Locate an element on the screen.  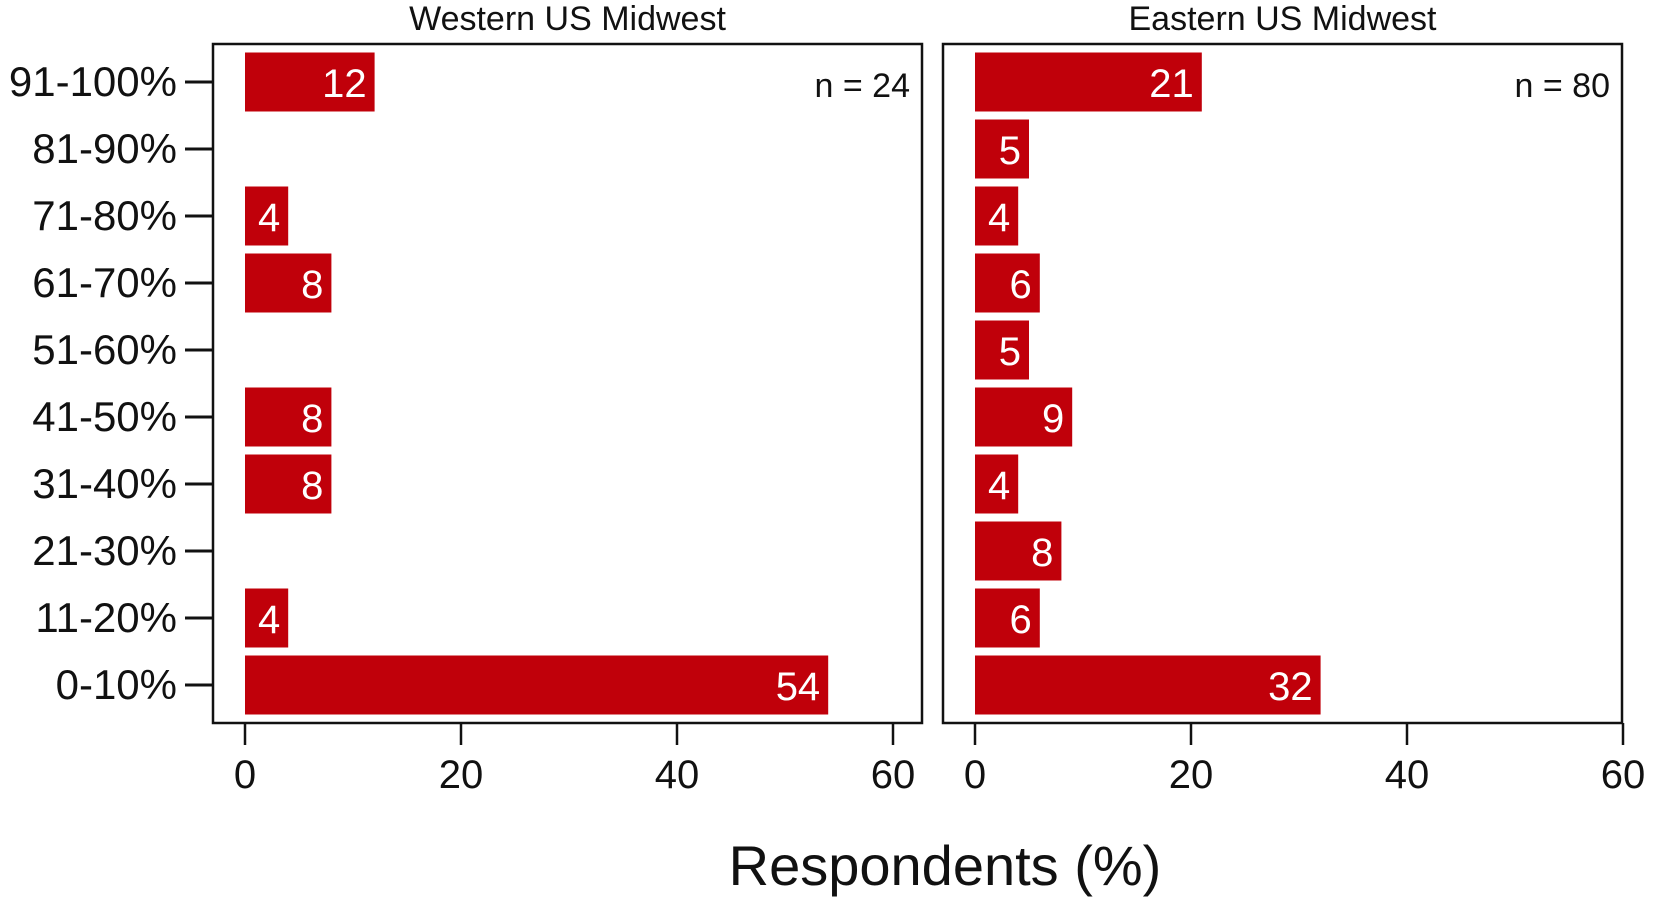
sample-size-label: n = 24 is located at coordinates (862, 86).